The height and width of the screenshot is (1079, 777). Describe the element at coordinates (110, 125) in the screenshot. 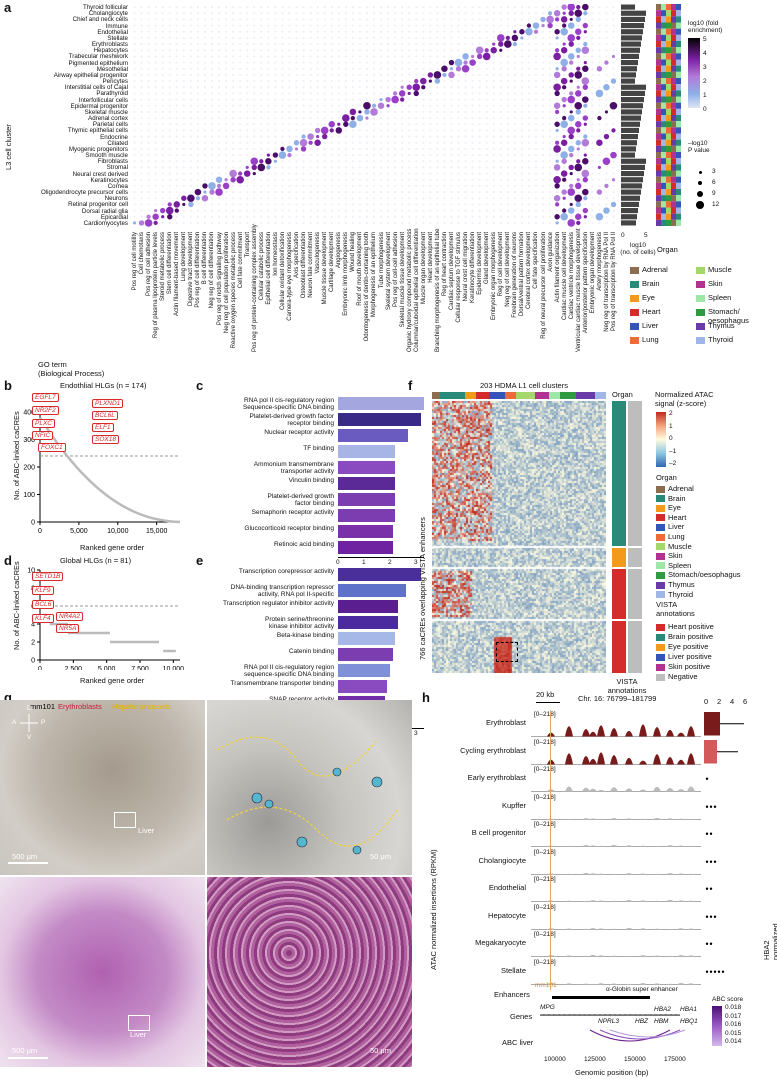

I see `cell-label: Parietal cells` at that location.